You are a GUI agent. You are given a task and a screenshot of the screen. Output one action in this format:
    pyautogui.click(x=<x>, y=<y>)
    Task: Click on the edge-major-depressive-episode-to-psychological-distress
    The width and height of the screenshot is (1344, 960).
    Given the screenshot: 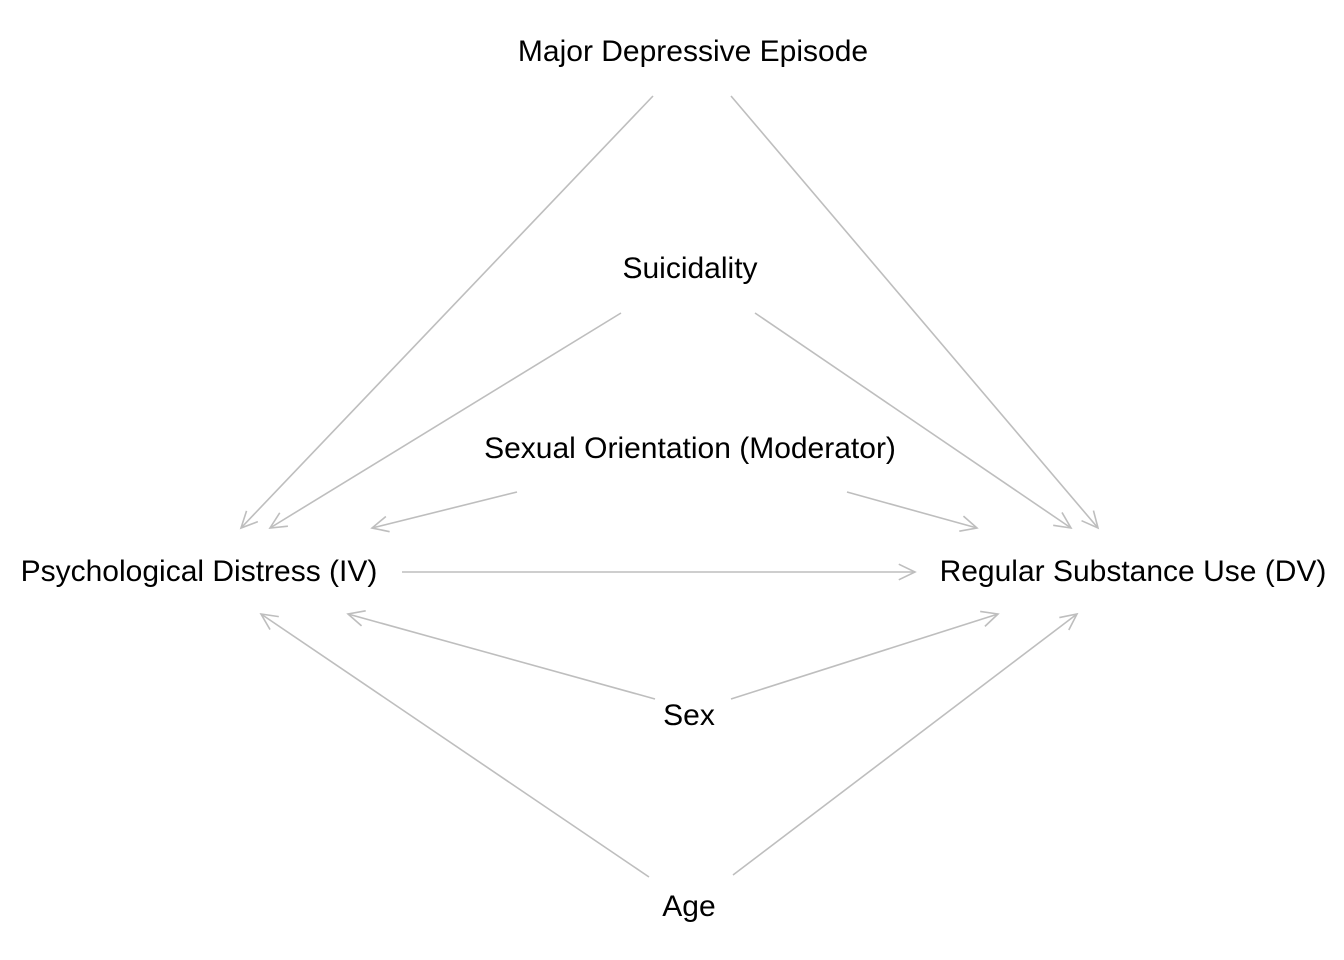 What is the action you would take?
    pyautogui.click(x=446, y=312)
    